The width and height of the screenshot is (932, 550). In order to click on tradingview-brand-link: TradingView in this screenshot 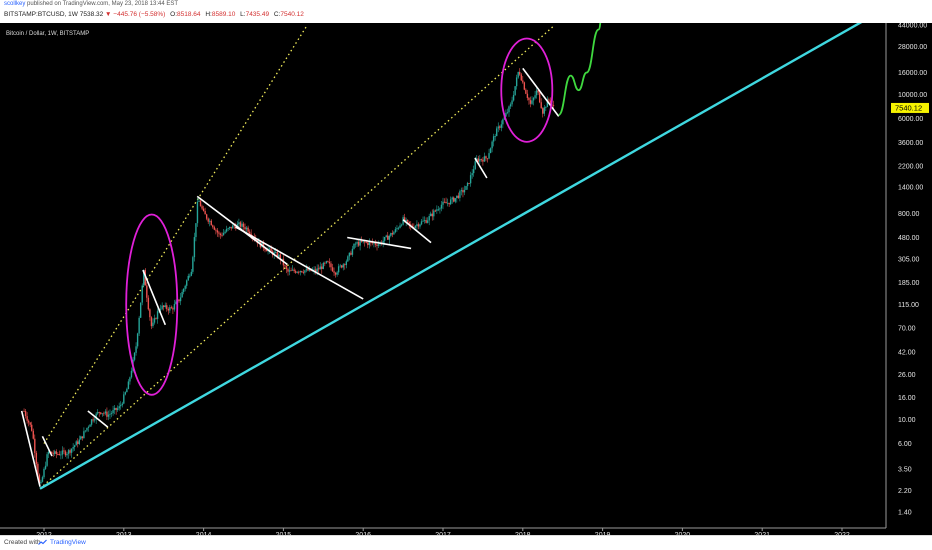, I will do `click(68, 542)`.